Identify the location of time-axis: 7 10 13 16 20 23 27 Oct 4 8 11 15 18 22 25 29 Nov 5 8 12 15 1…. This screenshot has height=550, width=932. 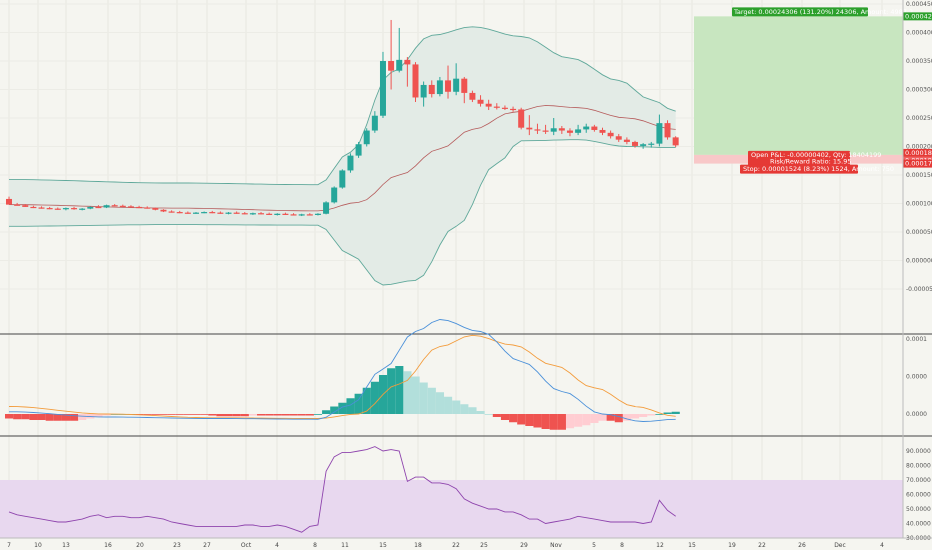
(445, 545).